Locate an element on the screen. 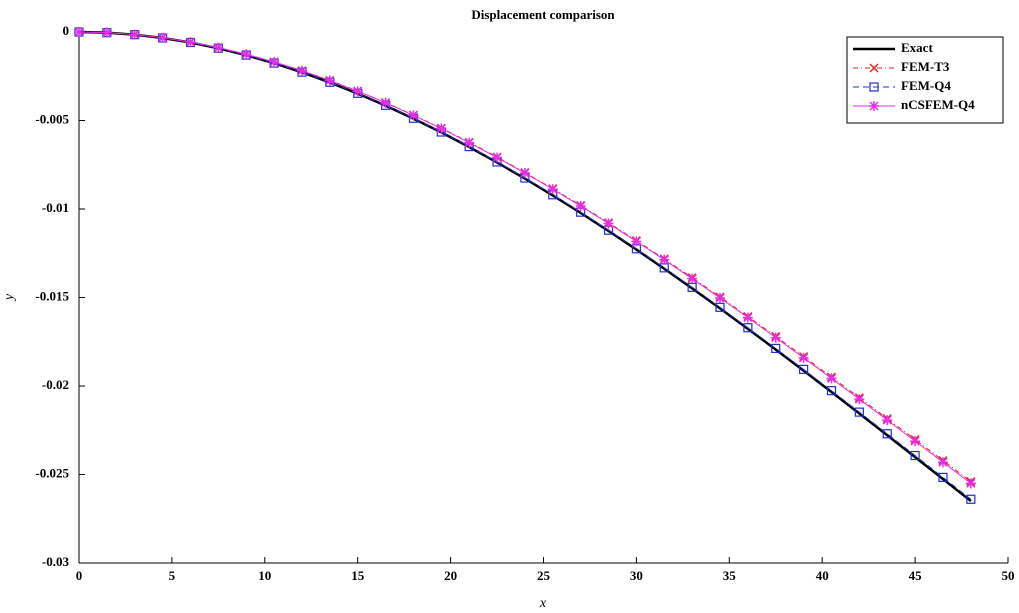  y-axis-label: y is located at coordinates (9, 297).